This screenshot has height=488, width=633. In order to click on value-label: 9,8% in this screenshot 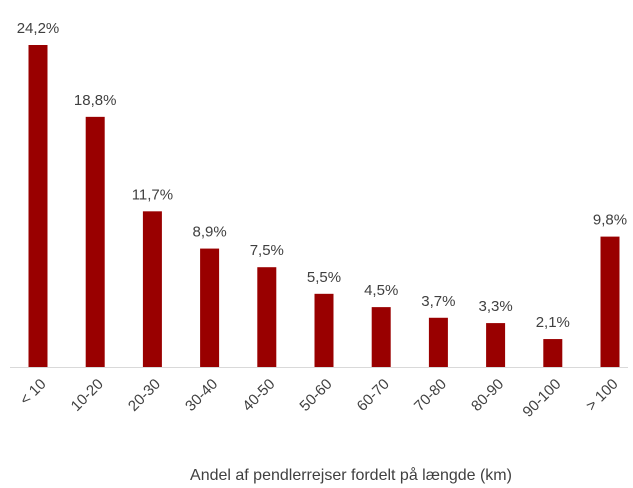, I will do `click(610, 220)`.